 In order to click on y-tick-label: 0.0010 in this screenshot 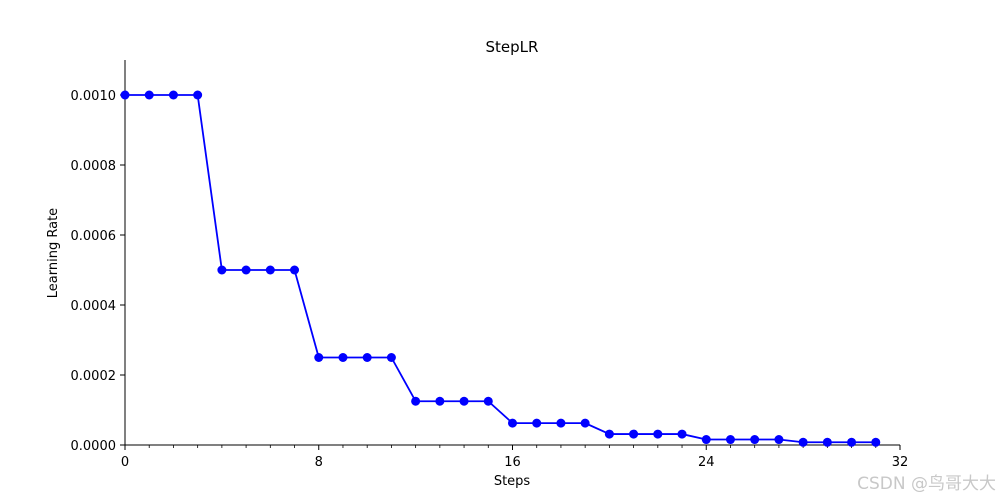, I will do `click(94, 96)`.